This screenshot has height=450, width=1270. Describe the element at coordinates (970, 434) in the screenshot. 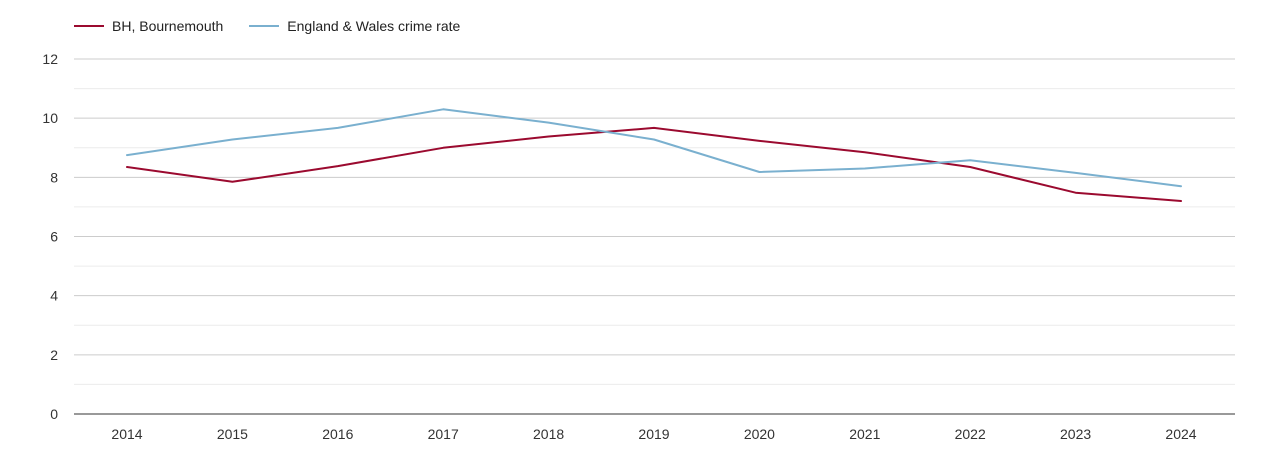

I see `x-tick-label: 2022` at that location.